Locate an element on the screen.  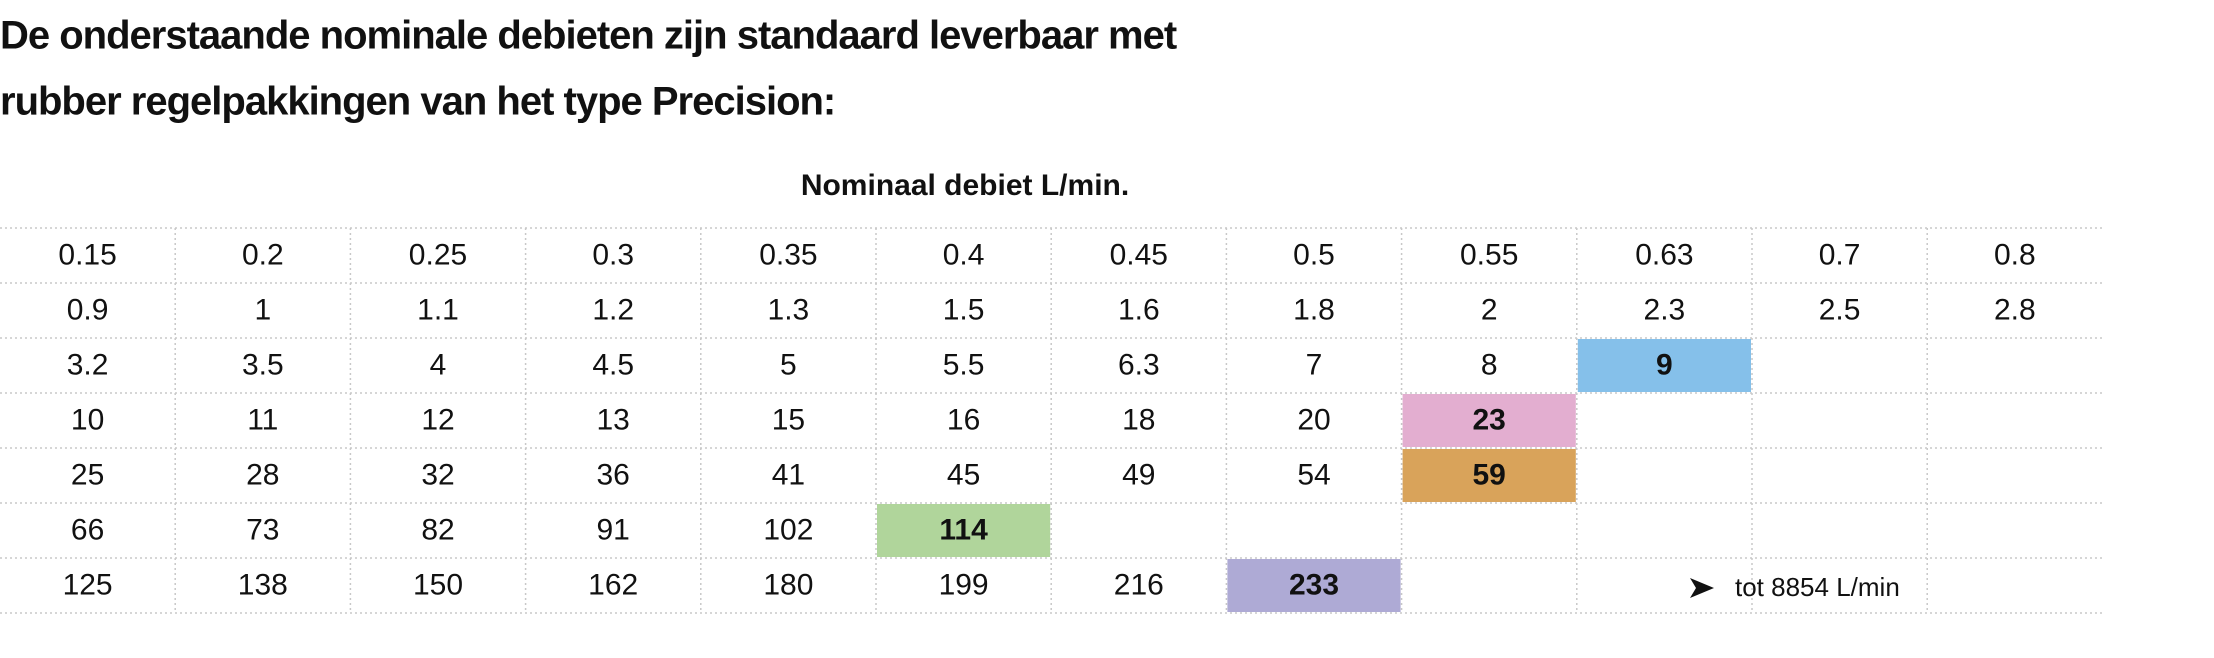
table-cell: 0.2 is located at coordinates (263, 254).